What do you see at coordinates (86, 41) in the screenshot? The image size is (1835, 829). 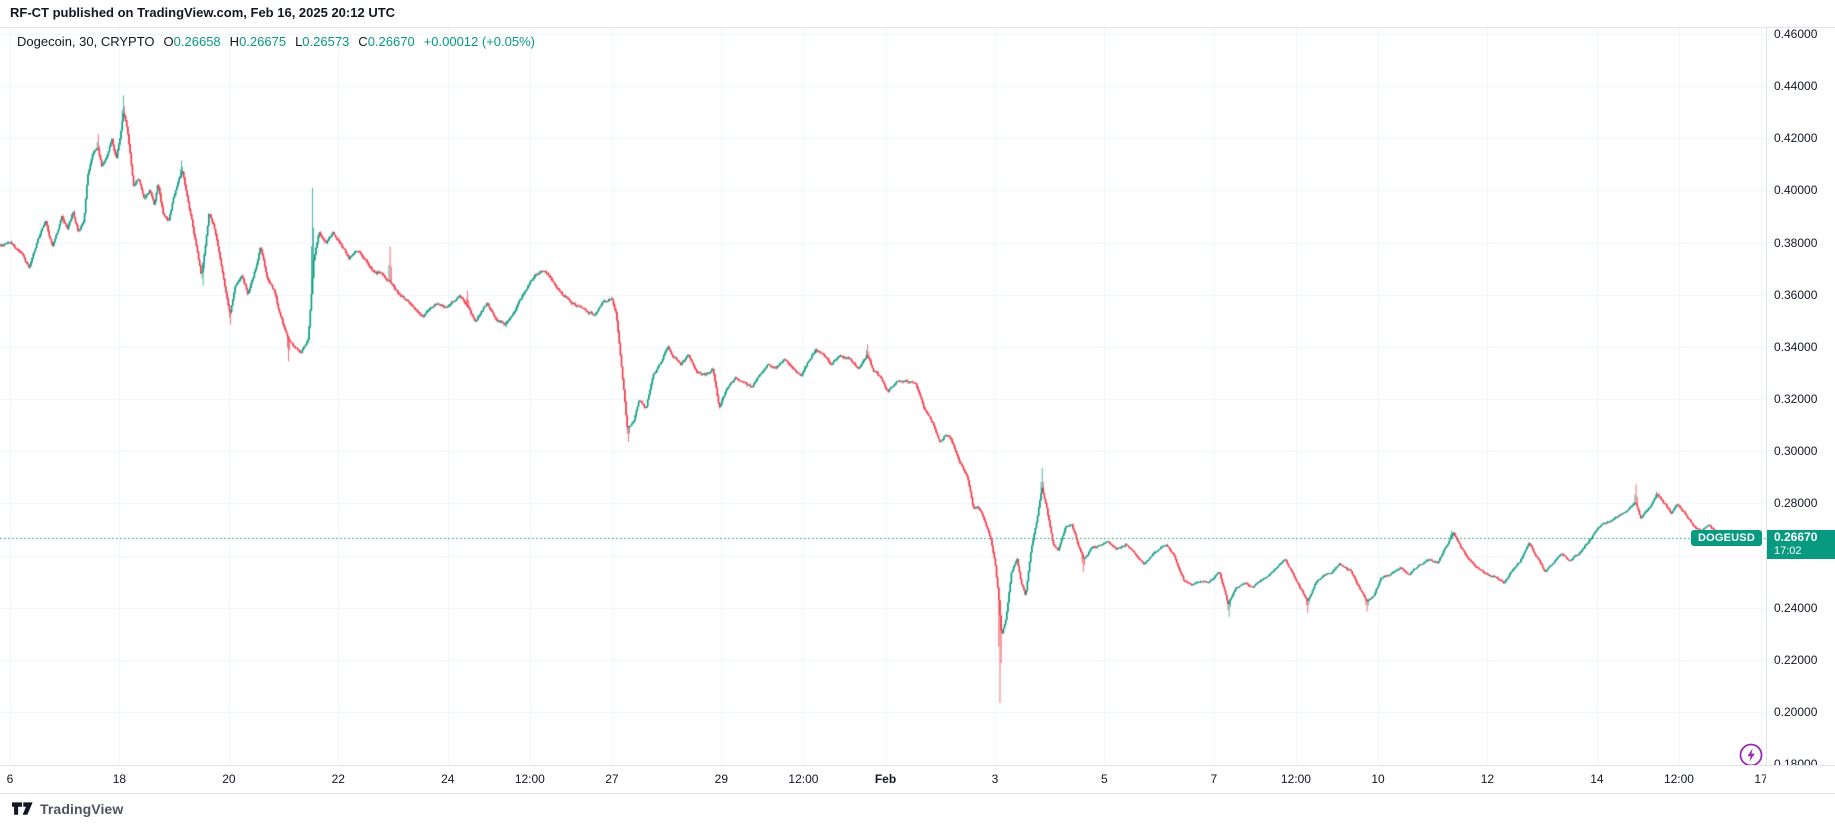 I see `symbol-description: Dogecoin, 30, CRYPTO` at bounding box center [86, 41].